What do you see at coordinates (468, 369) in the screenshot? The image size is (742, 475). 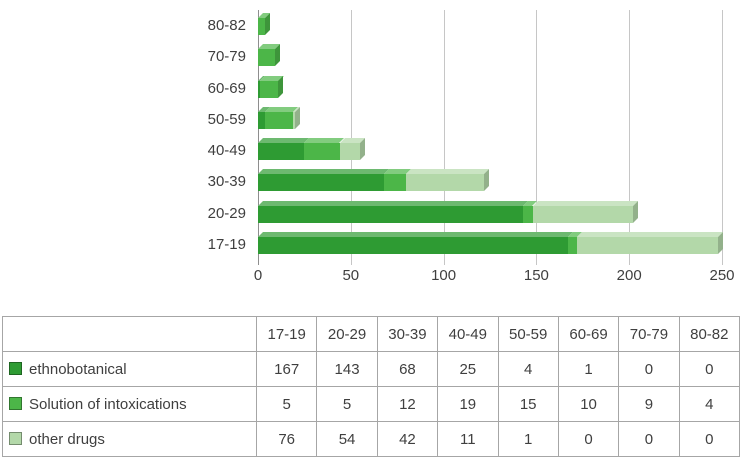 I see `value-cell: 25` at bounding box center [468, 369].